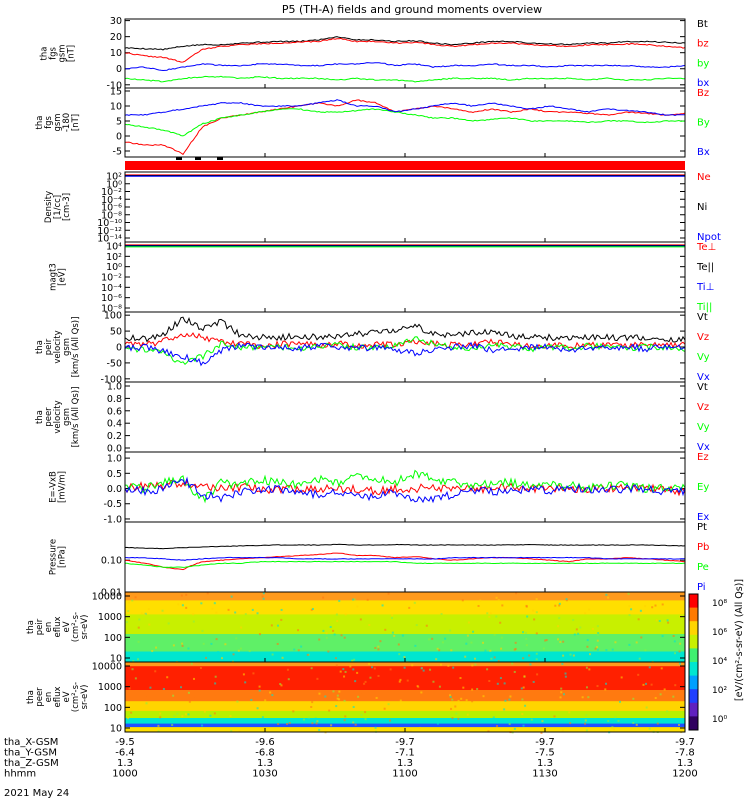 The image size is (750, 804). What do you see at coordinates (76, 627) in the screenshot?
I see `ylabel-line: (cm²-s-` at bounding box center [76, 627].